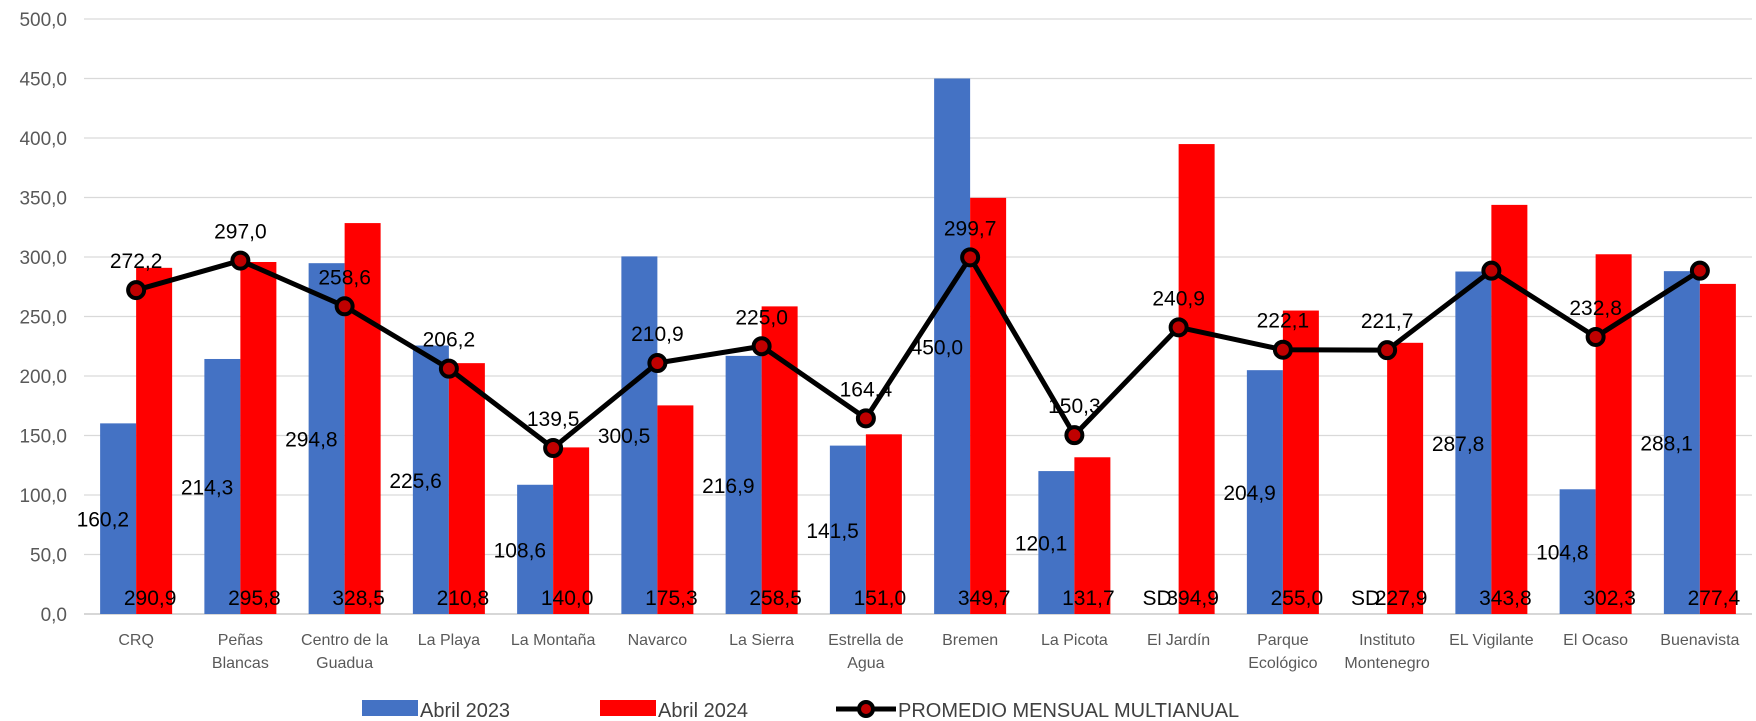 The height and width of the screenshot is (721, 1756). I want to click on average-line-label: 232,8, so click(1595, 308).